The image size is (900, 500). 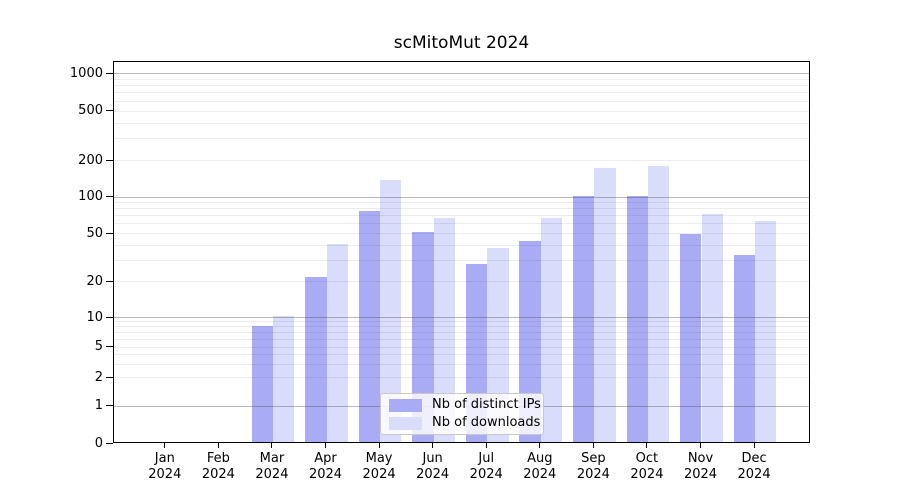 What do you see at coordinates (94, 233) in the screenshot?
I see `y-tick-label: 50` at bounding box center [94, 233].